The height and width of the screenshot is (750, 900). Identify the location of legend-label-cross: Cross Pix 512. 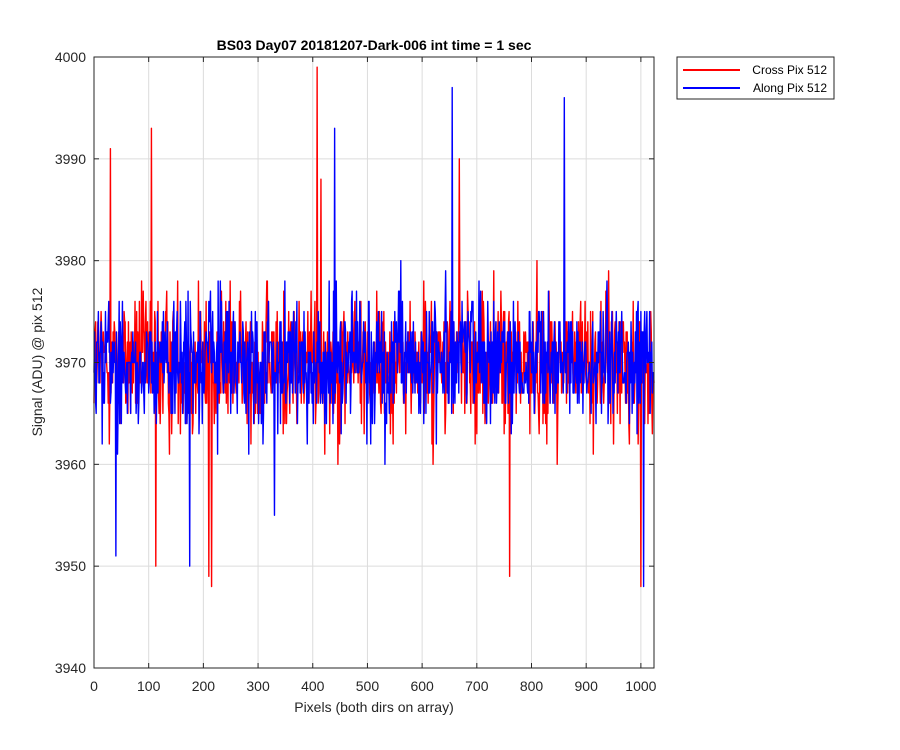
(789, 70).